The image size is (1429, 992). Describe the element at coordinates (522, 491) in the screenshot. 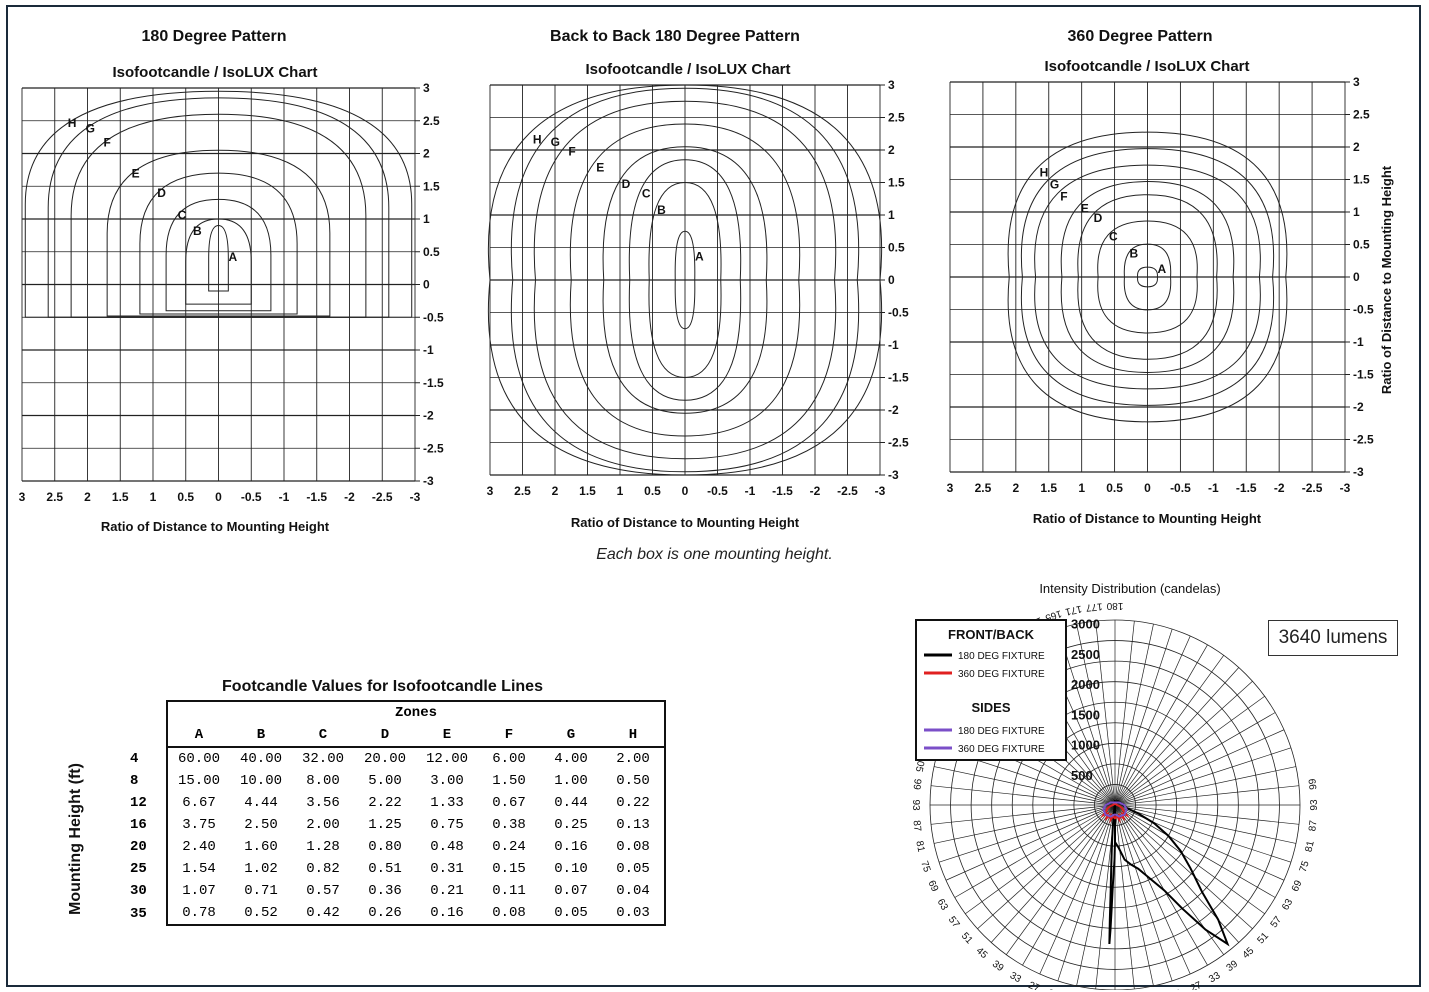

I see `x-tick-label: 2.5` at that location.